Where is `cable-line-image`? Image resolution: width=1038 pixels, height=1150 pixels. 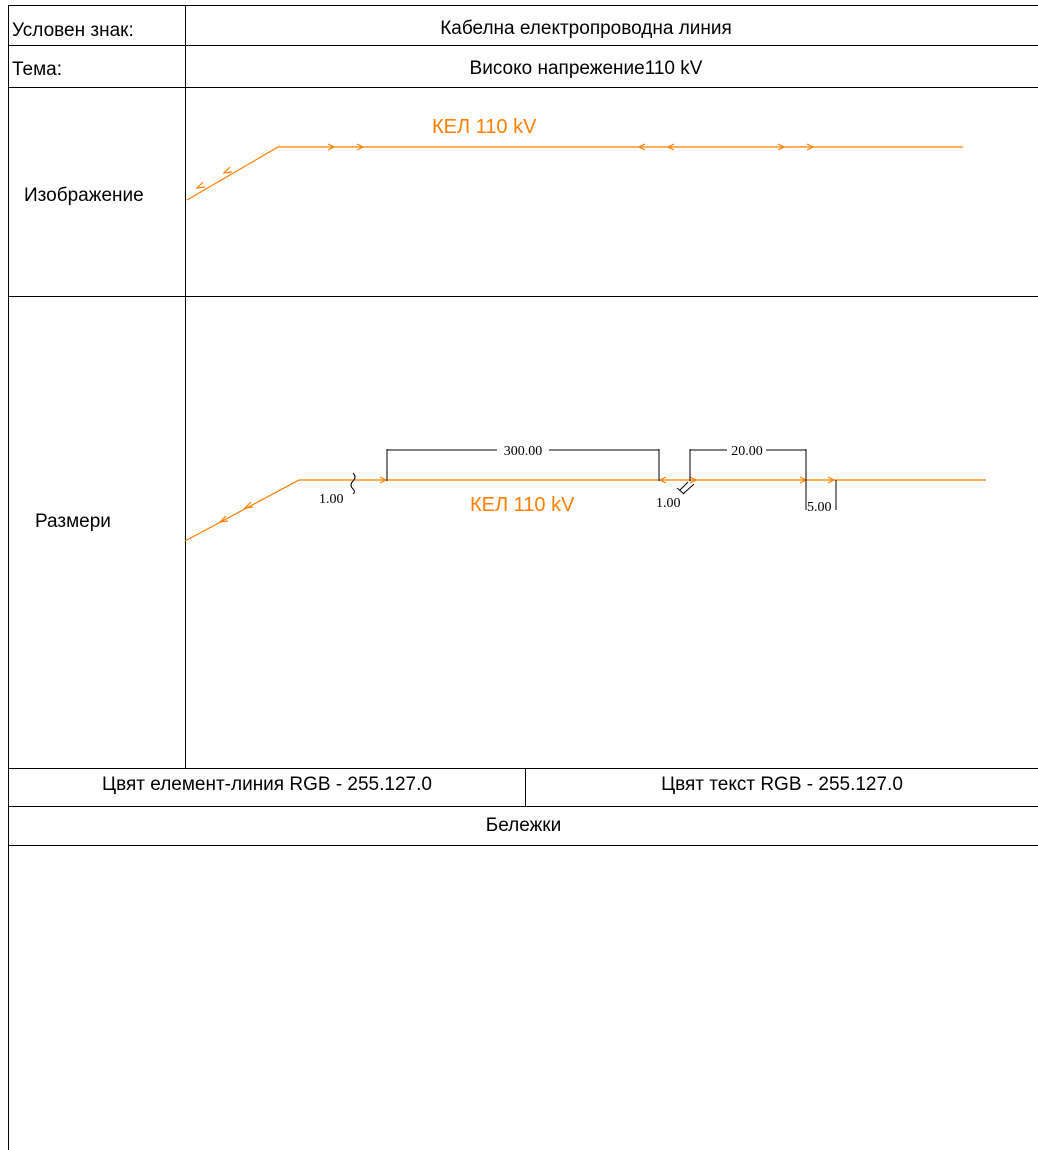 cable-line-image is located at coordinates (574, 173).